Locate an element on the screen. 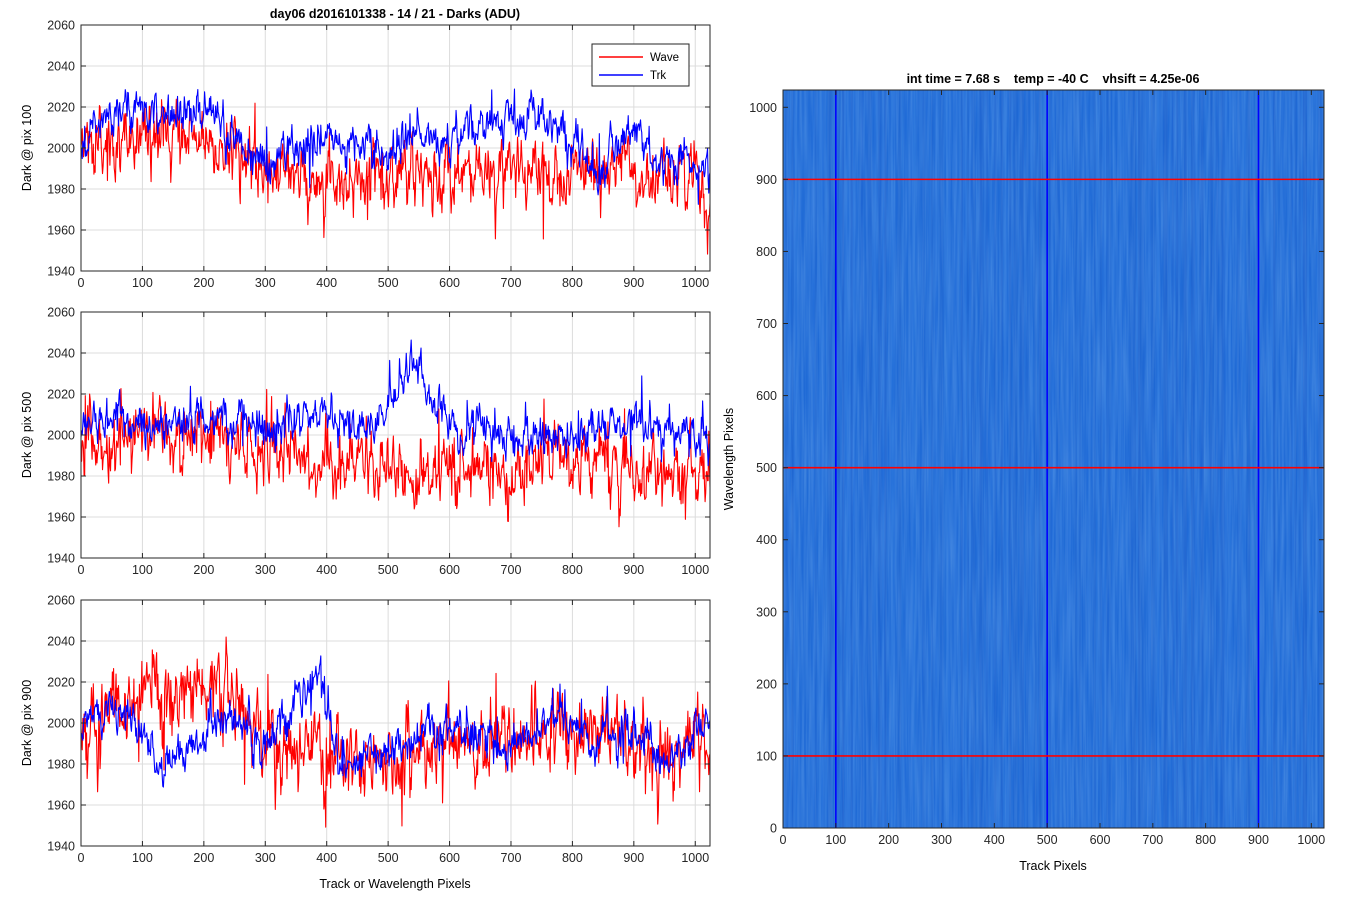  legend-box is located at coordinates (640, 65).